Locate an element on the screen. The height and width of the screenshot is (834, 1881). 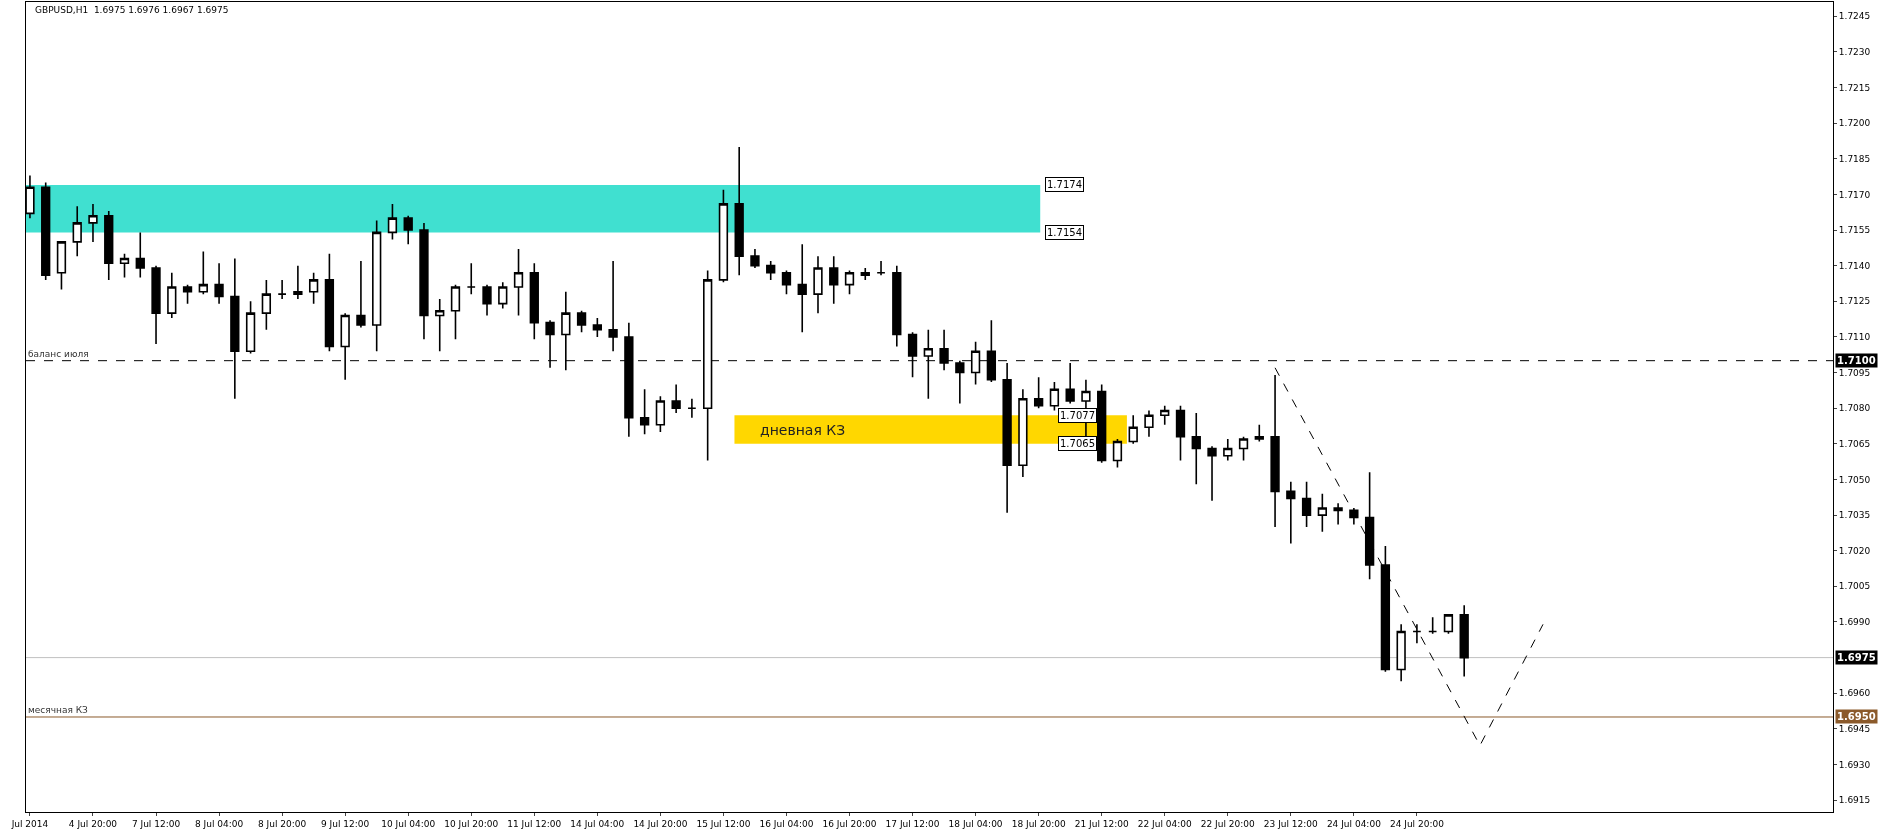
x-tick-label: 9 Jul 12:00 is located at coordinates (345, 823).